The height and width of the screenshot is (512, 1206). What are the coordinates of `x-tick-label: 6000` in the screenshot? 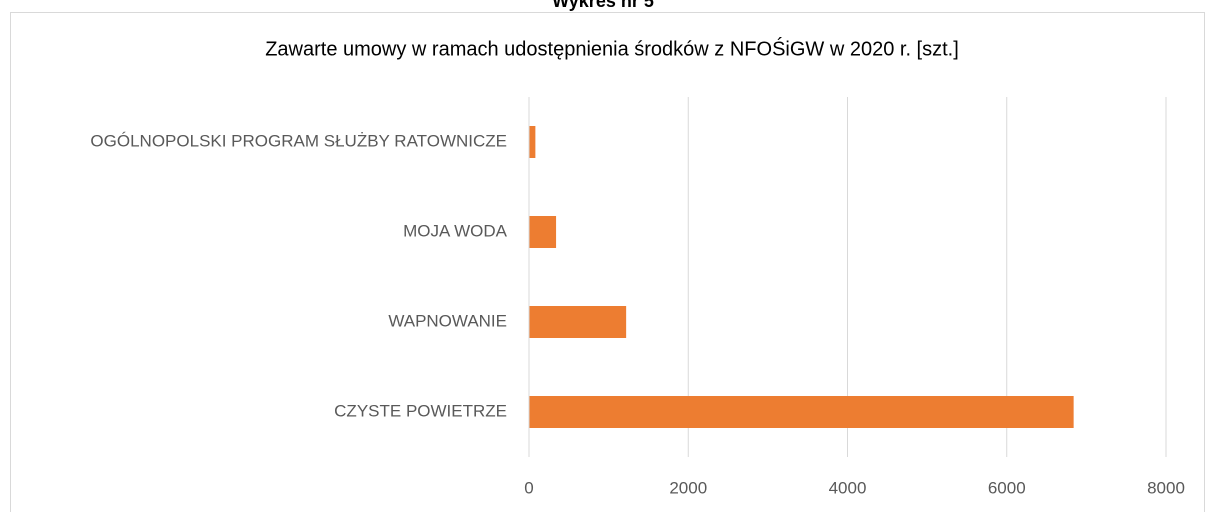 It's located at (1007, 487).